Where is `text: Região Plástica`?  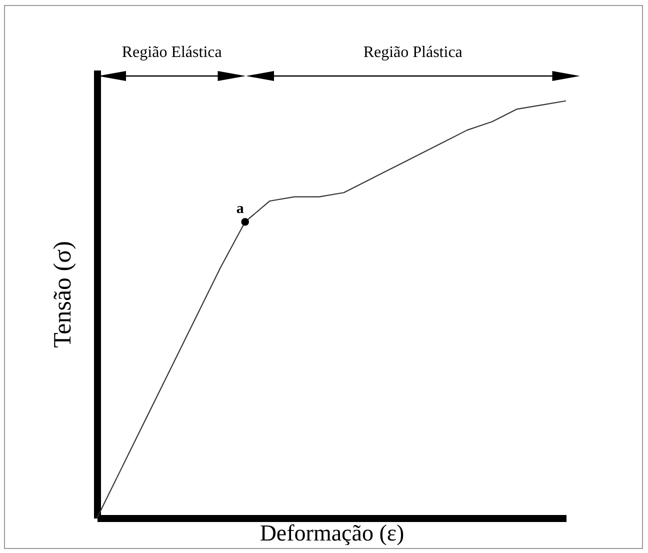 text: Região Plástica is located at coordinates (413, 53).